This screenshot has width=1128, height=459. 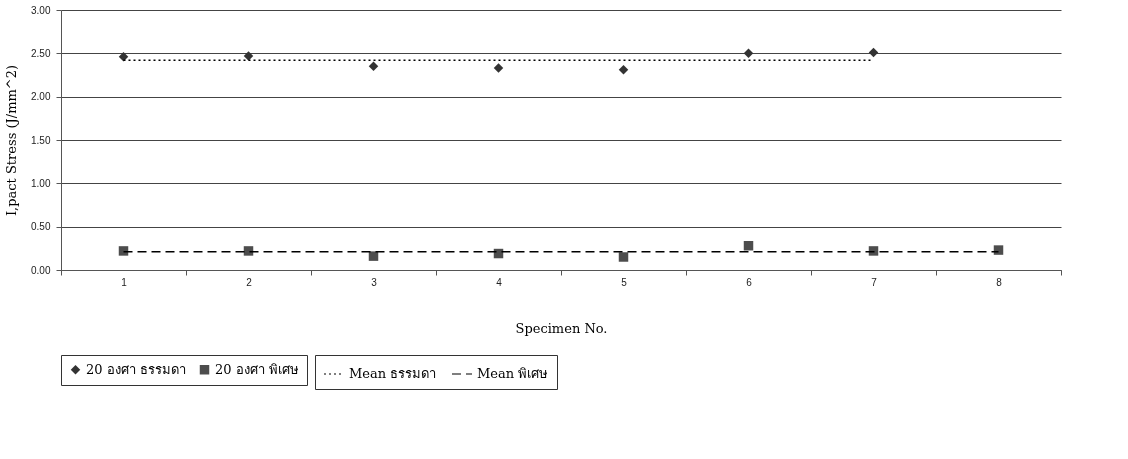 I want to click on legend-label: 20 องศา ธรรมดา, so click(x=136, y=369).